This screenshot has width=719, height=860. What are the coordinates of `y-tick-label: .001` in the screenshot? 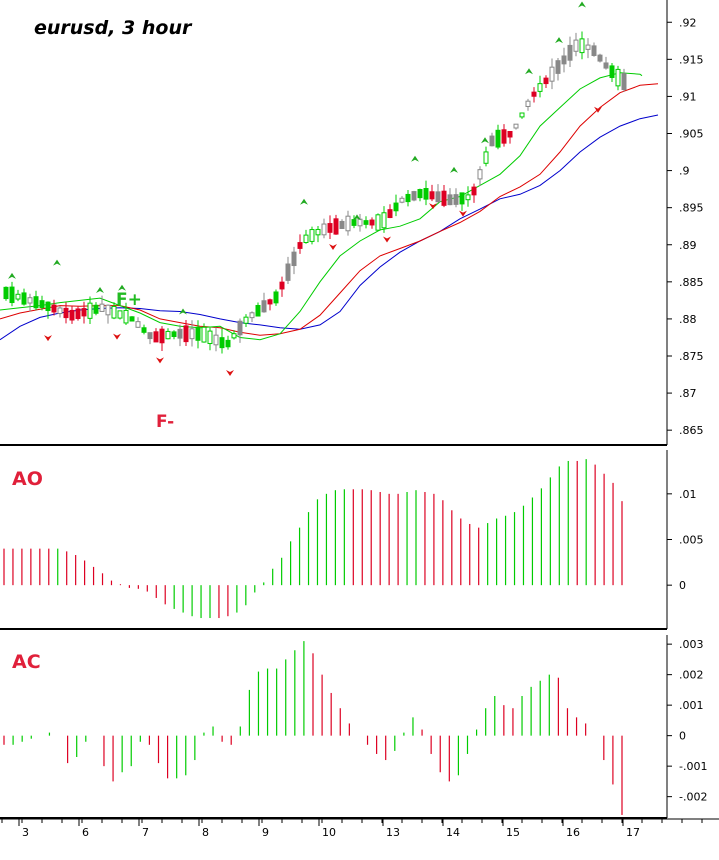 It's located at (691, 705).